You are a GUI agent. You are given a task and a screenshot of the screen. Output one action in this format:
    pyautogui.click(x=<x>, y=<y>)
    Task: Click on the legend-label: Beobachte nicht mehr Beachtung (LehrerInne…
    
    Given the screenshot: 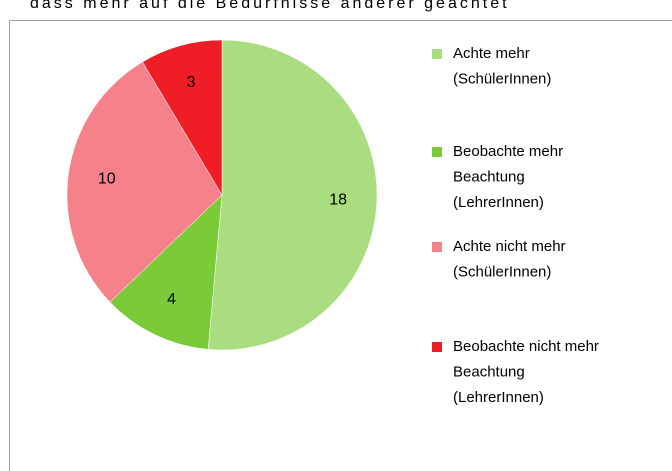 What is the action you would take?
    pyautogui.click(x=526, y=372)
    